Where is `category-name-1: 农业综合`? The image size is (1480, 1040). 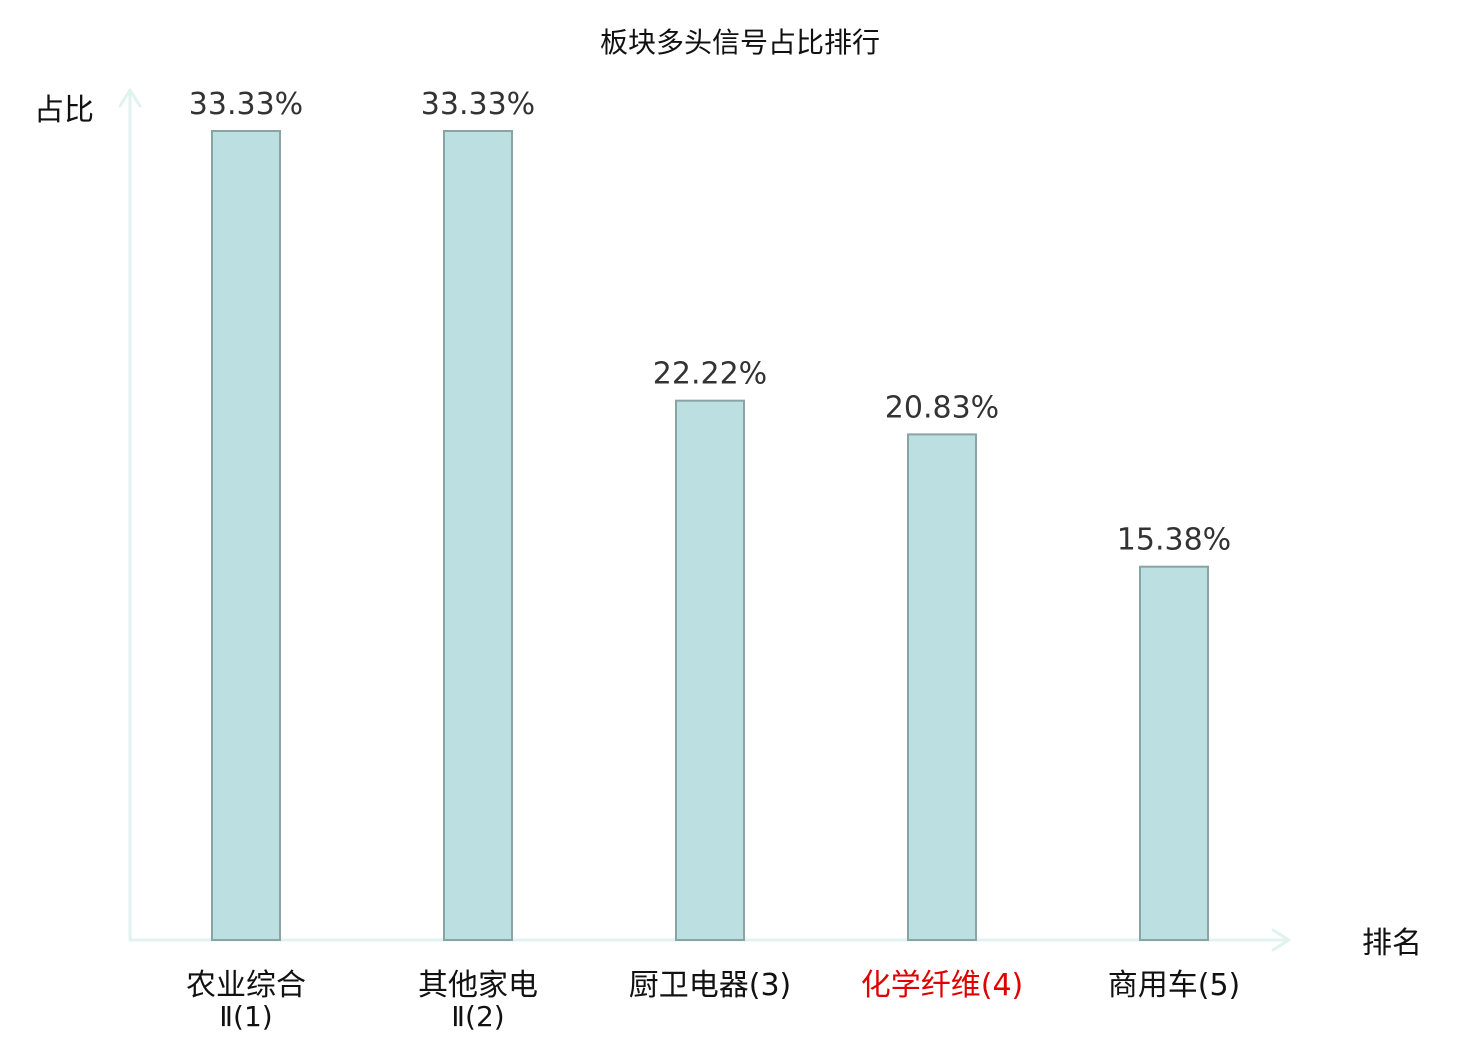 category-name-1: 农业综合 is located at coordinates (246, 985).